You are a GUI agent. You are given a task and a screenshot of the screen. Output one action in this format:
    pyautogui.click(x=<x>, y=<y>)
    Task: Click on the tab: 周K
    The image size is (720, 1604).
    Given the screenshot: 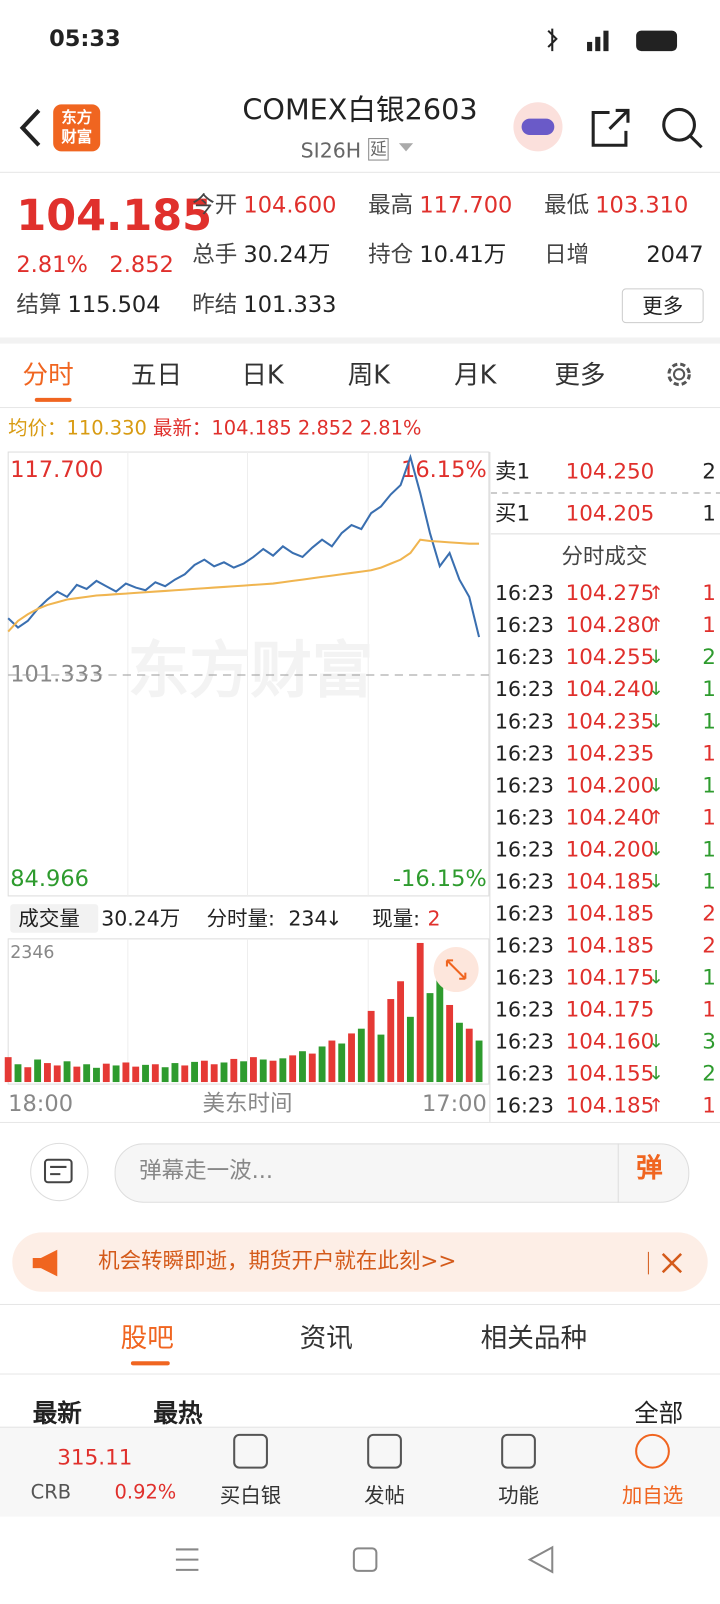 What is the action you would take?
    pyautogui.click(x=369, y=375)
    